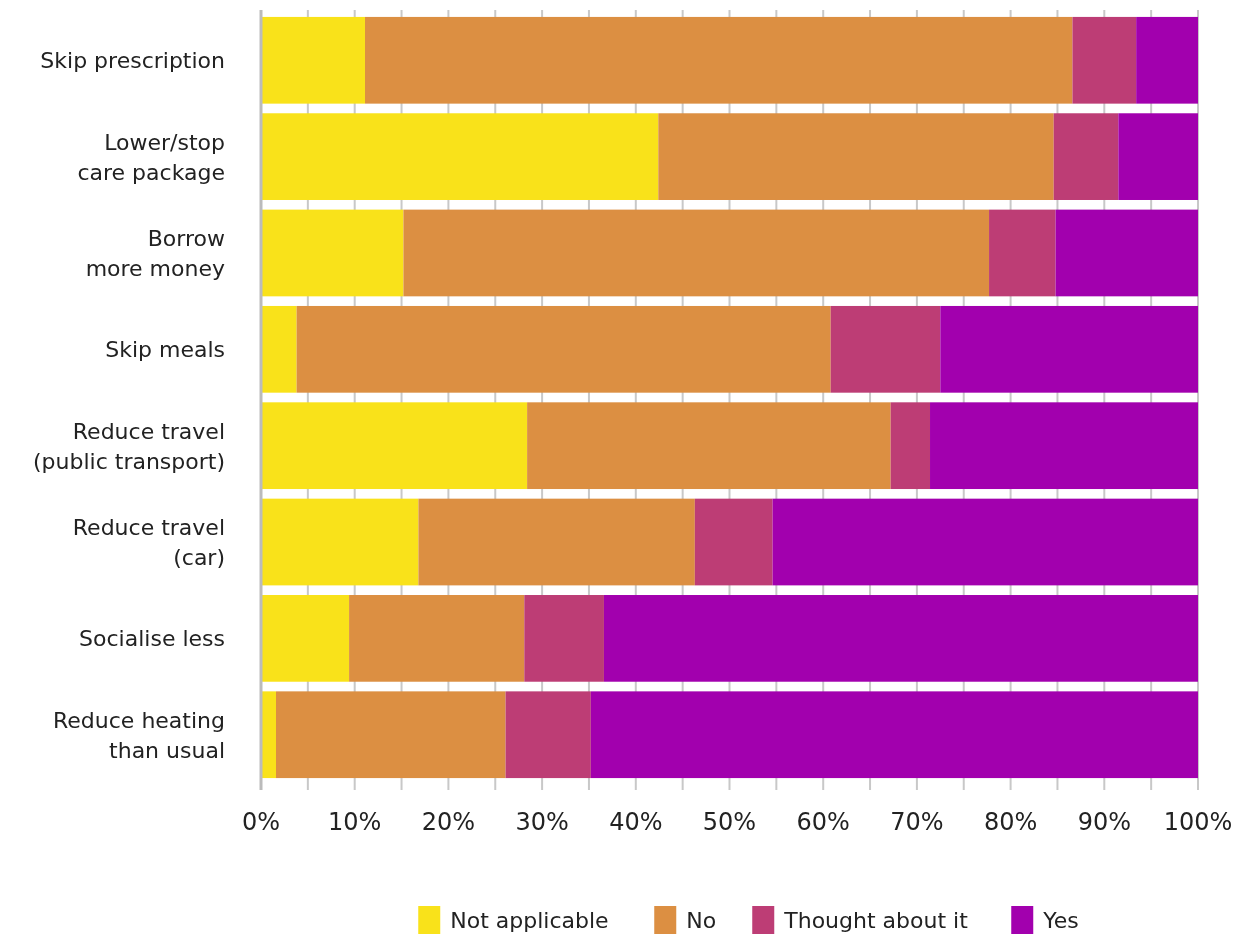  Describe the element at coordinates (148, 543) in the screenshot. I see `y-tick-label: Reduce travel (car)` at that location.